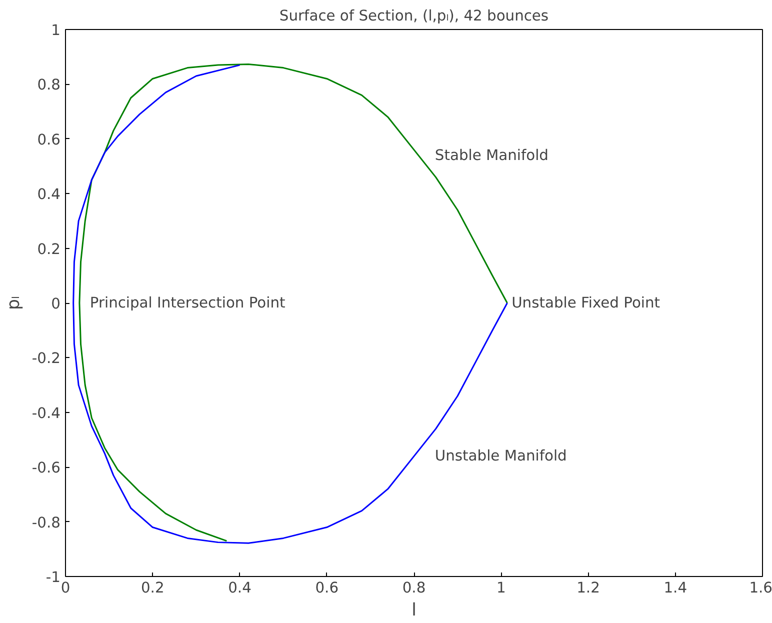 The width and height of the screenshot is (772, 623). What do you see at coordinates (491, 155) in the screenshot?
I see `annotation: Stable Manifold` at bounding box center [491, 155].